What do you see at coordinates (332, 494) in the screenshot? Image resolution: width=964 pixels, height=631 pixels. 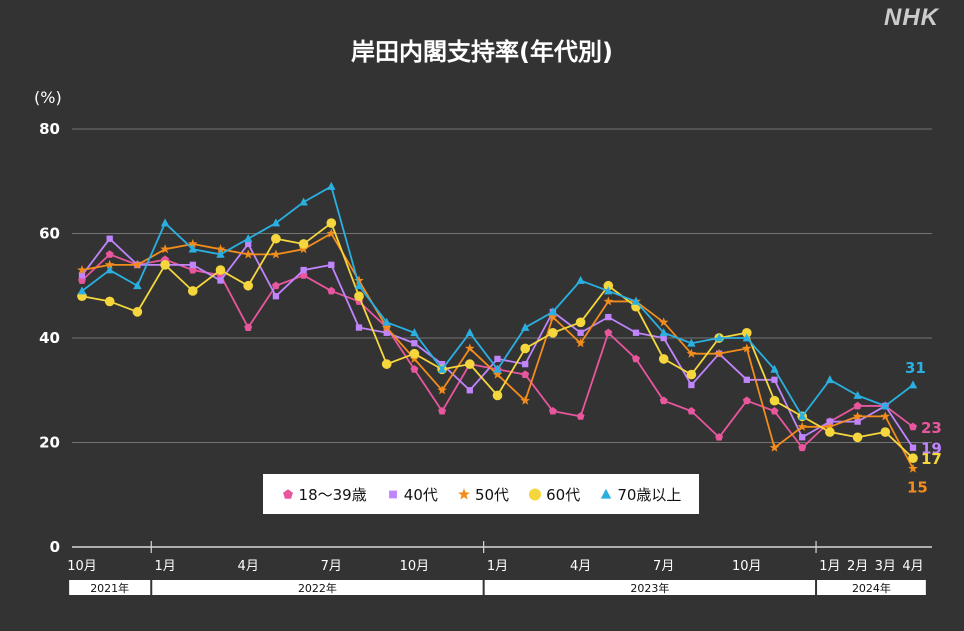 I see `legend-label: 18〜39歳` at bounding box center [332, 494].